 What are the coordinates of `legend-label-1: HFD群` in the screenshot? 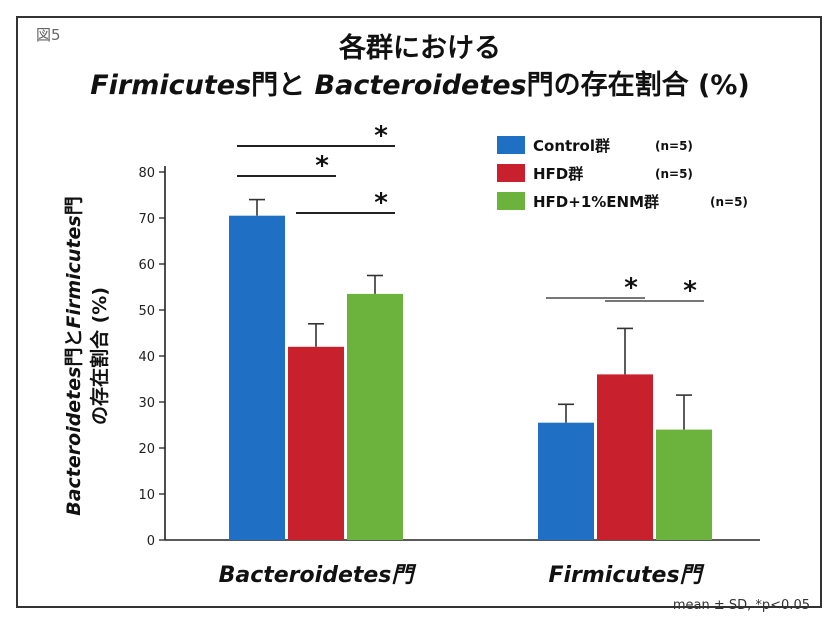 It's located at (558, 174).